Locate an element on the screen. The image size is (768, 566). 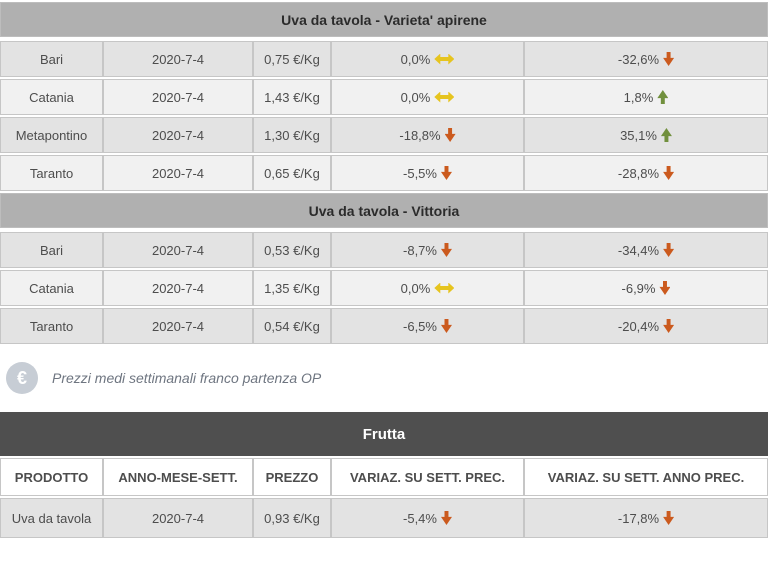
year-variation-cell: -20,4% is located at coordinates (646, 326).